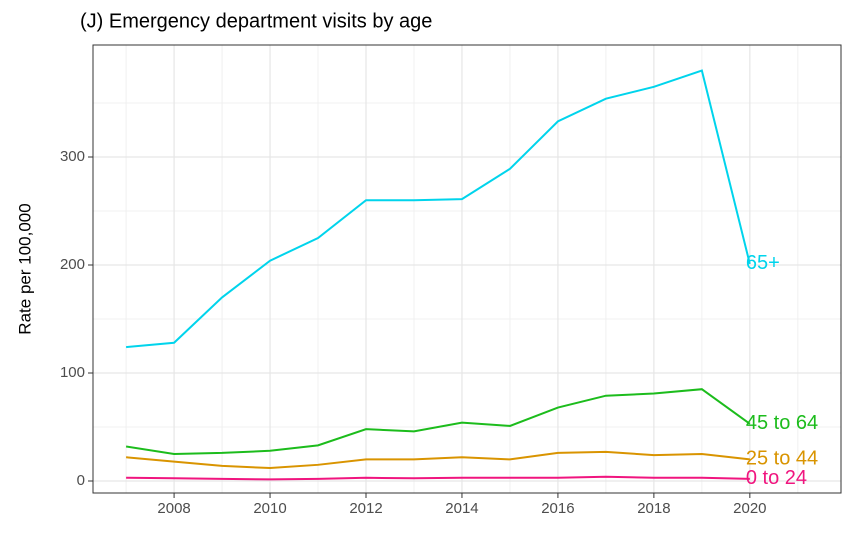  I want to click on y-tick-label: 0, so click(81, 480).